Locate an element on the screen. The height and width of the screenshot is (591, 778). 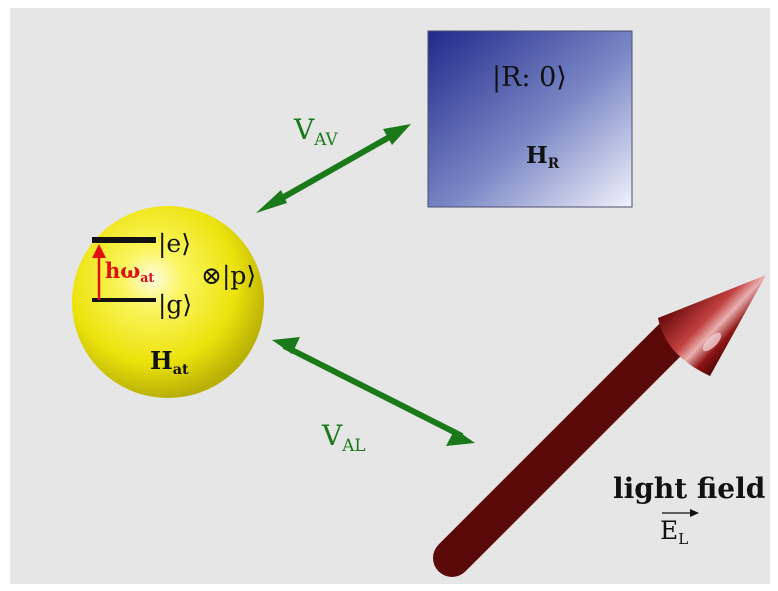
light-field-label: light field is located at coordinates (689, 488).